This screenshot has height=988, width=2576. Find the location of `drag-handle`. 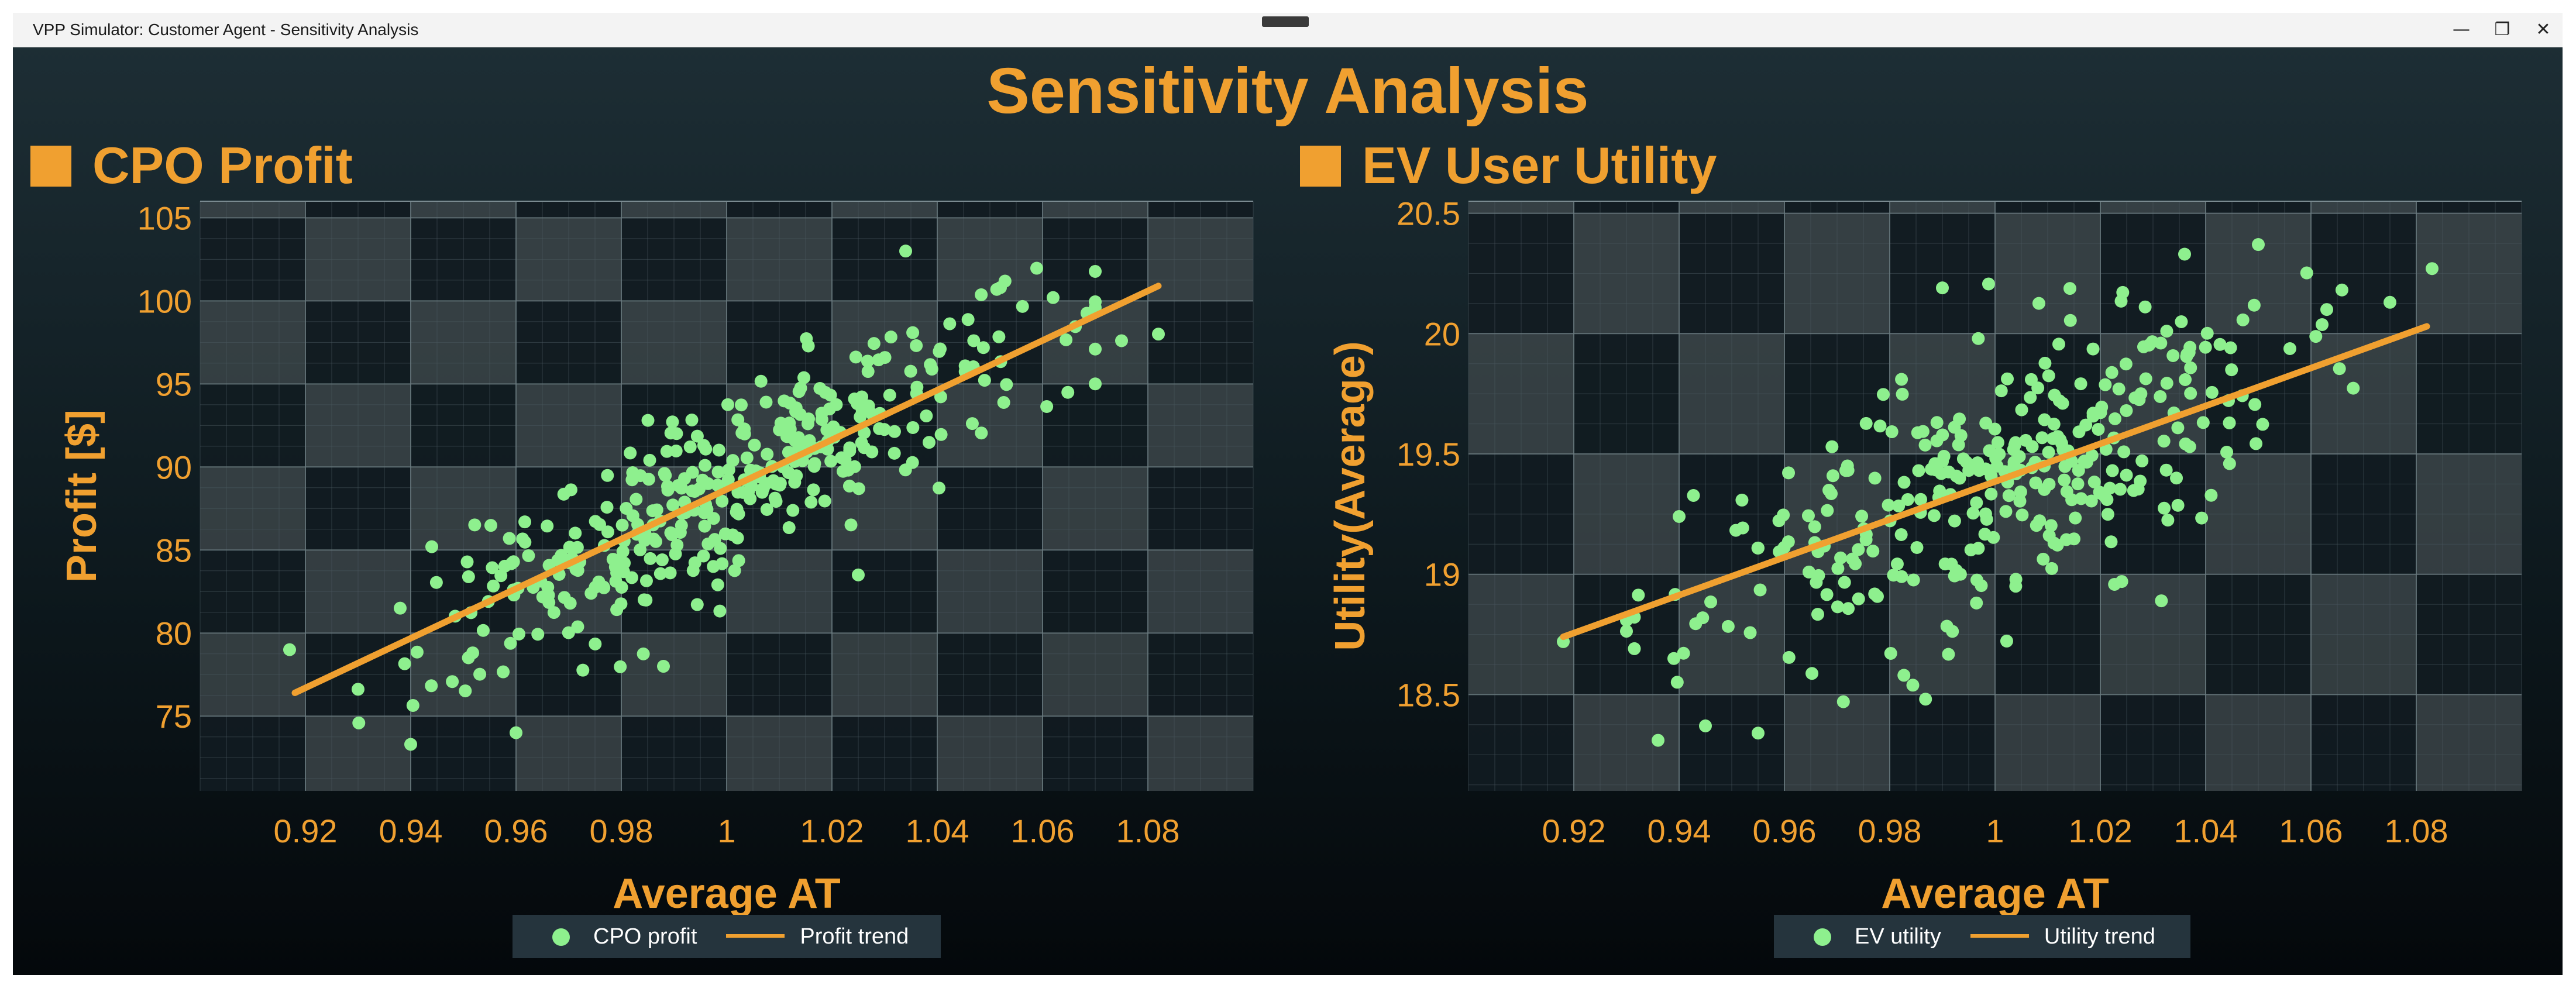

drag-handle is located at coordinates (1285, 22).